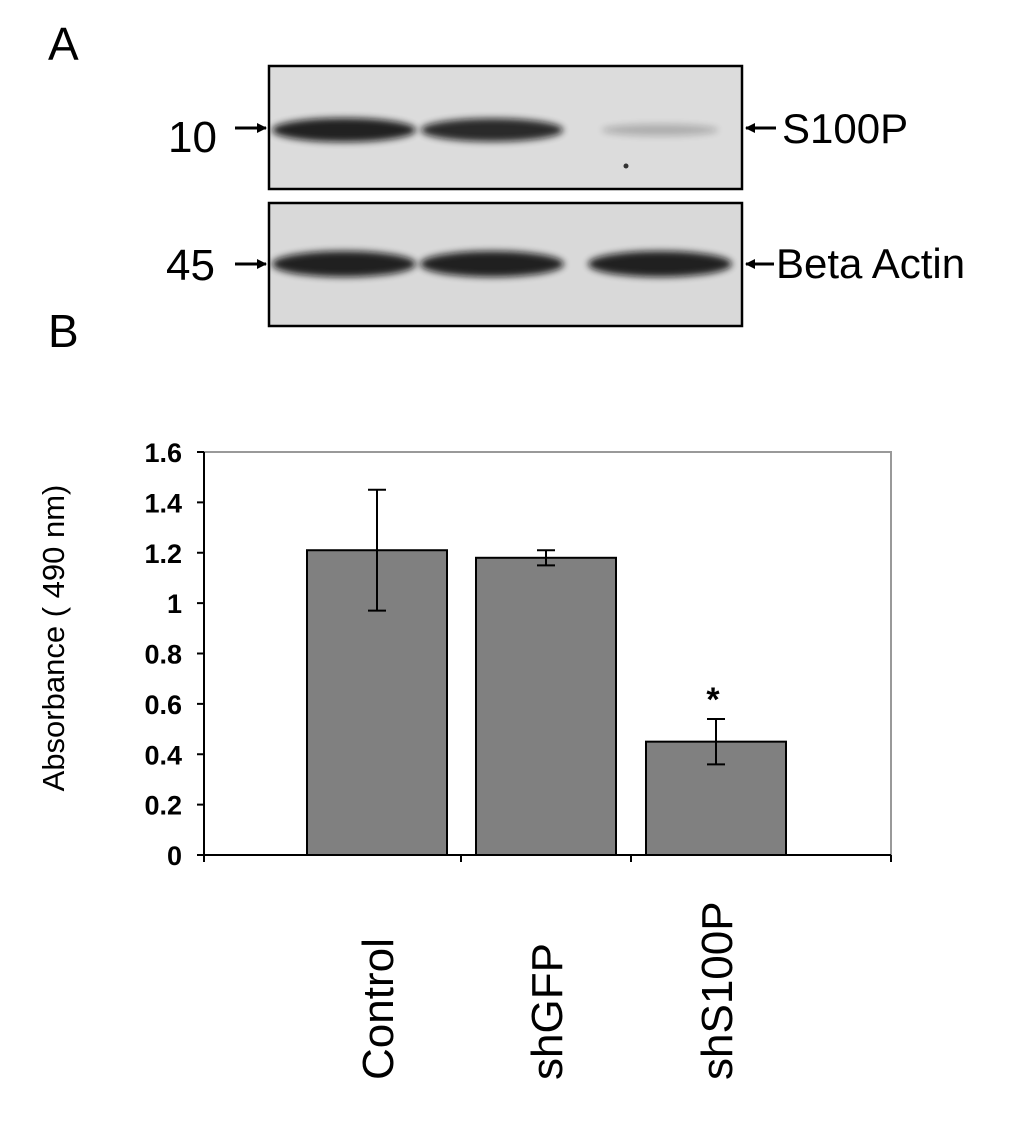 Image resolution: width=1024 pixels, height=1143 pixels. I want to click on bottom-blot-label: Beta Actin, so click(870, 263).